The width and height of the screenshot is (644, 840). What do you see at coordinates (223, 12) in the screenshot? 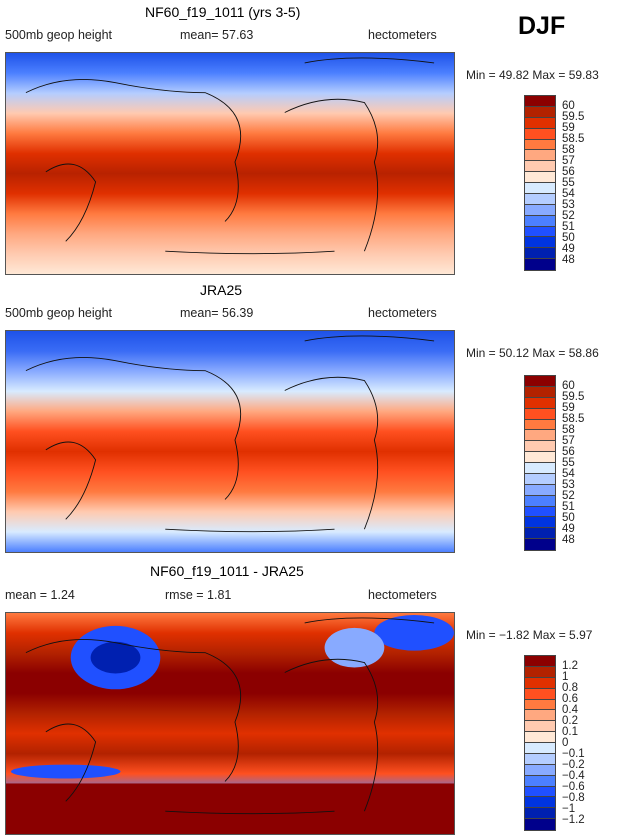
I see `panel-title: NF60_f19_1011 (yrs 3-5)` at bounding box center [223, 12].